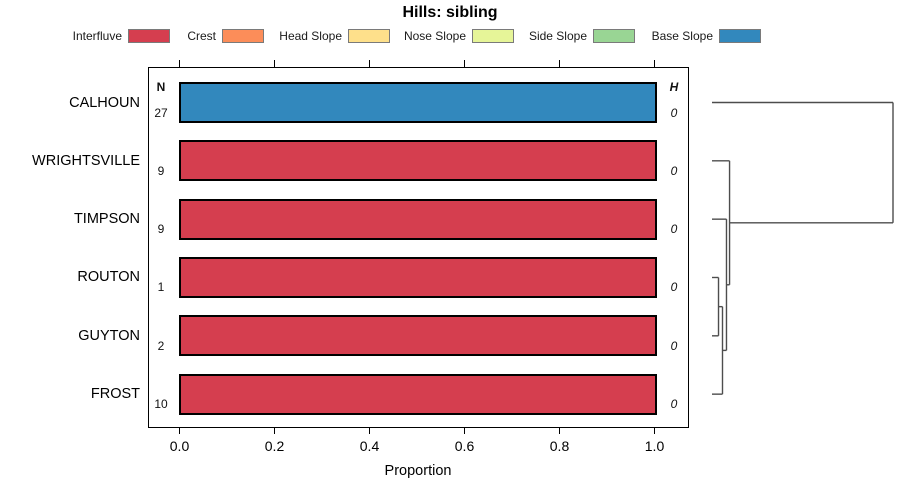  Describe the element at coordinates (557, 36) in the screenshot. I see `legend-label: Side Slope` at that location.